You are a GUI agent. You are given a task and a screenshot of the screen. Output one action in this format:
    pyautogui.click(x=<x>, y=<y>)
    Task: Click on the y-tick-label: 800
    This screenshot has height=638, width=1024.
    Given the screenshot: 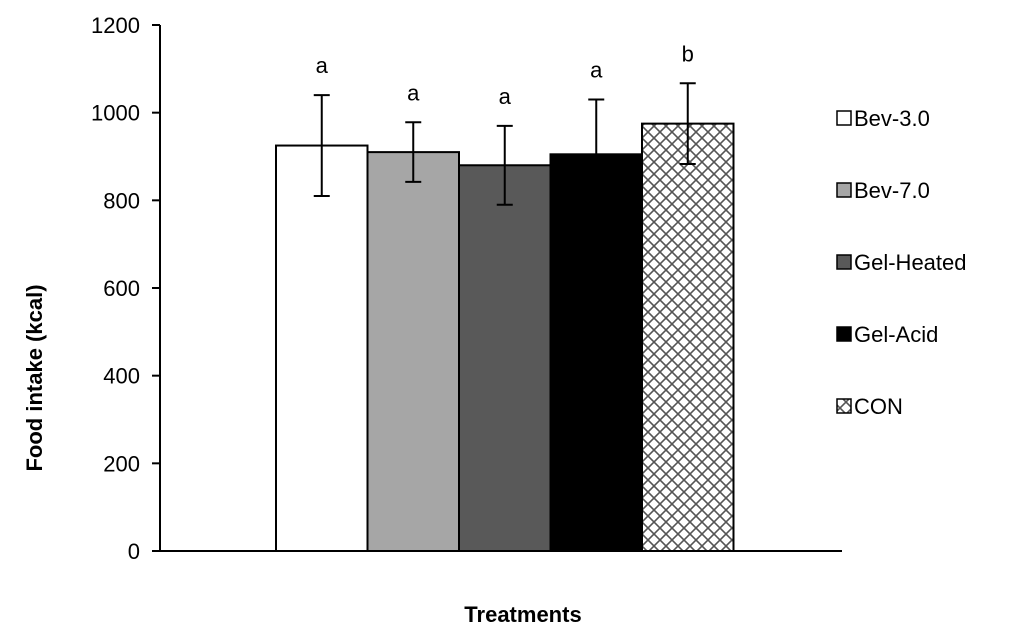 What is the action you would take?
    pyautogui.click(x=121, y=200)
    